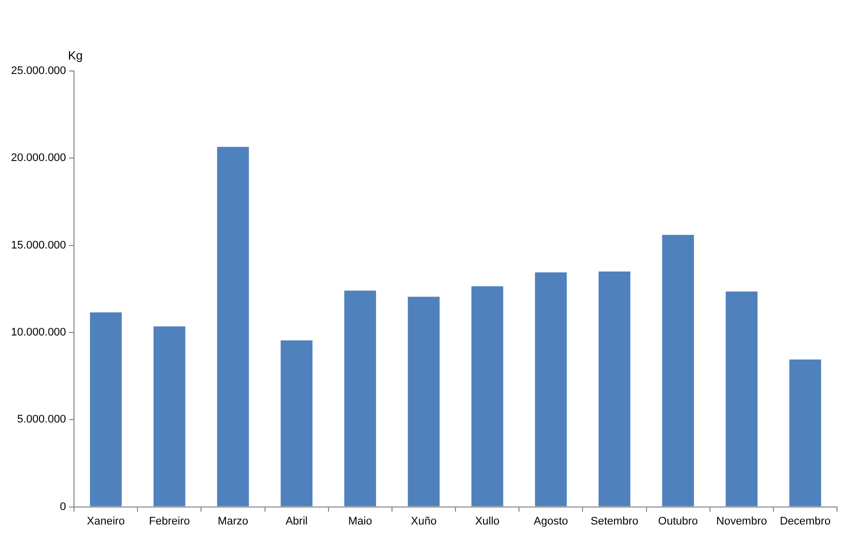 The height and width of the screenshot is (539, 851). What do you see at coordinates (360, 521) in the screenshot?
I see `x-tick-label: Maio` at bounding box center [360, 521].